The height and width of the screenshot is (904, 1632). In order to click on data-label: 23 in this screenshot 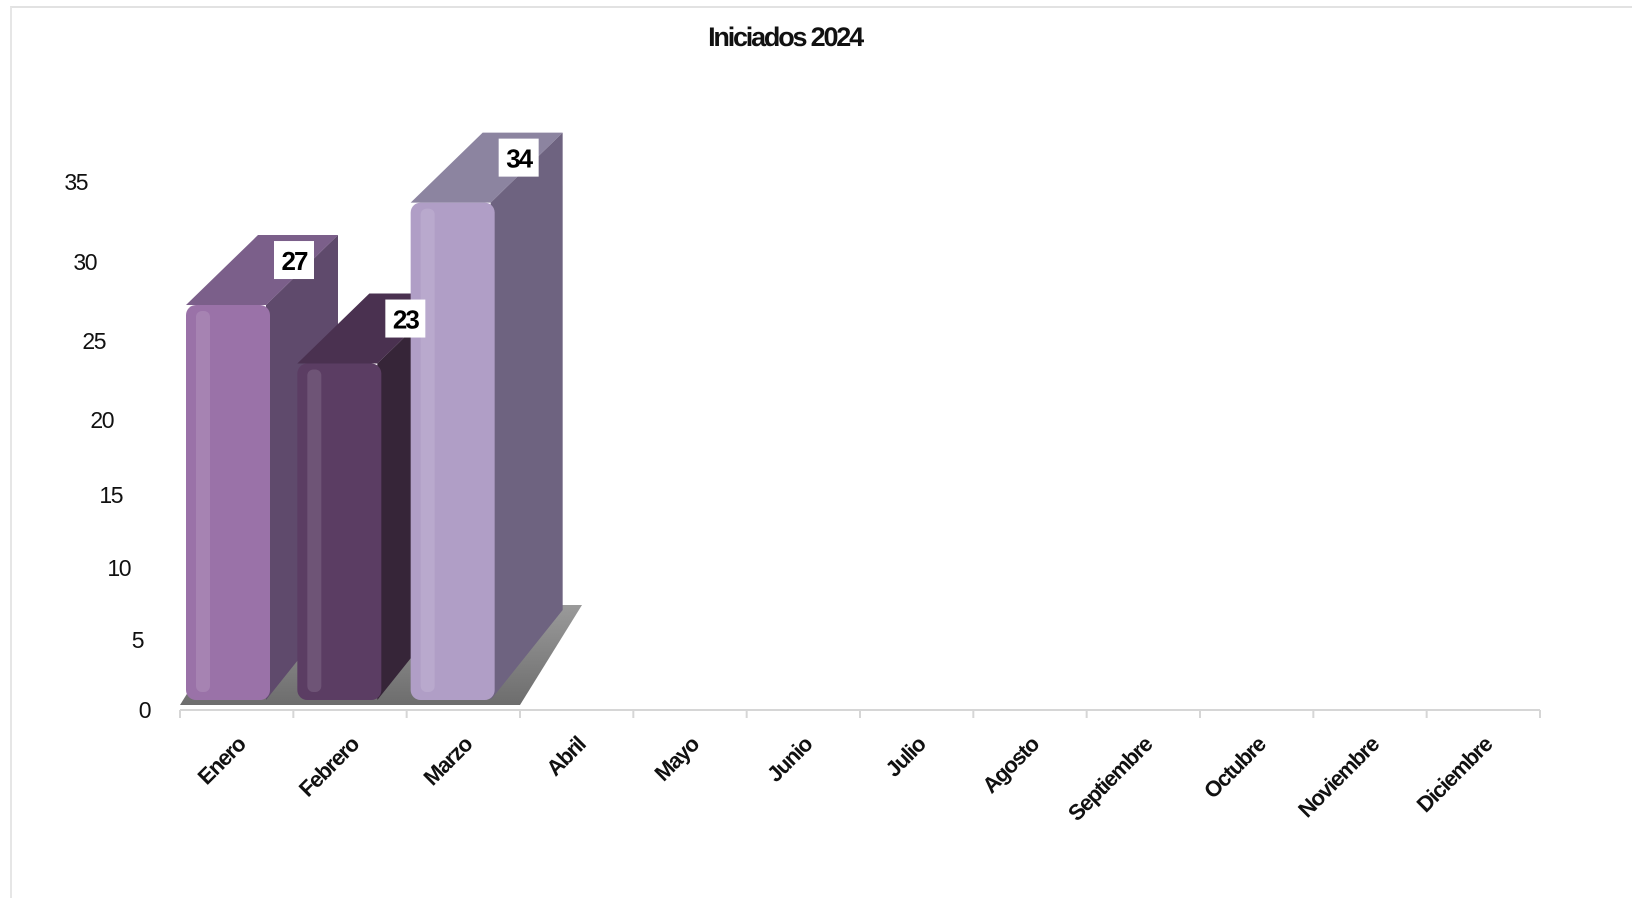, I will do `click(406, 320)`.